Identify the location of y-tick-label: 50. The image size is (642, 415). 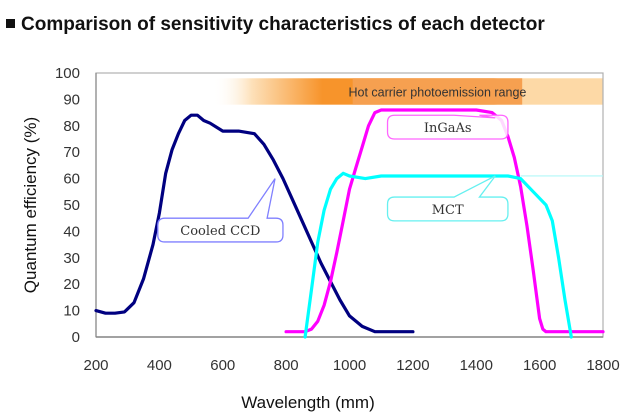
(71, 205).